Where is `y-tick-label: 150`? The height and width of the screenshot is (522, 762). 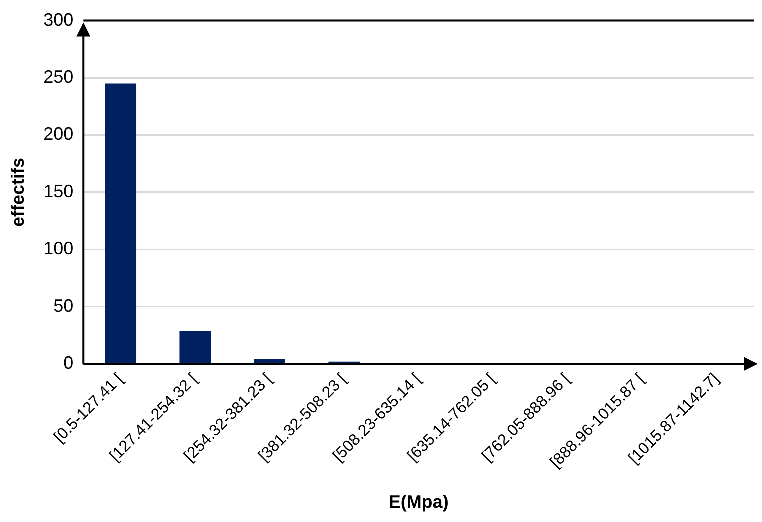 y-tick-label: 150 is located at coordinates (59, 191).